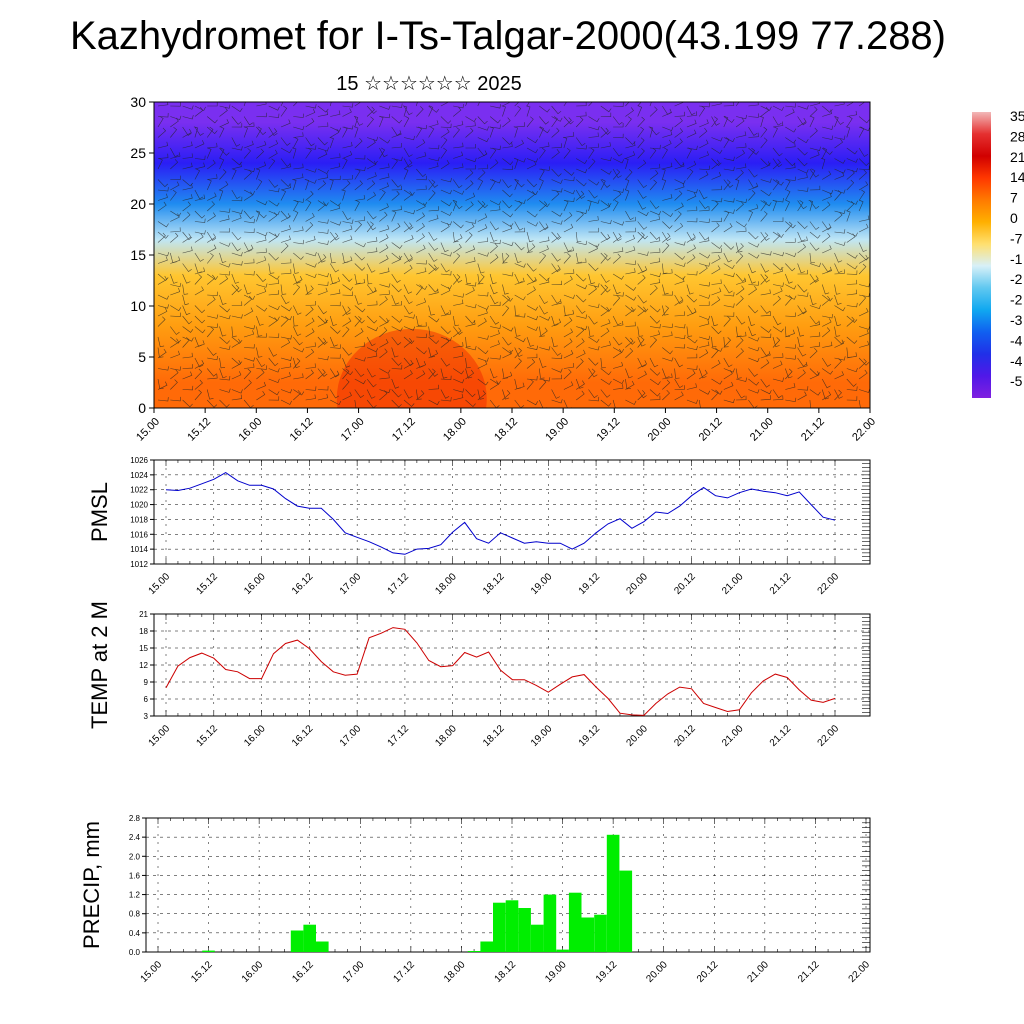  What do you see at coordinates (255, 584) in the screenshot?
I see `x-tick-label: 16.00` at bounding box center [255, 584].